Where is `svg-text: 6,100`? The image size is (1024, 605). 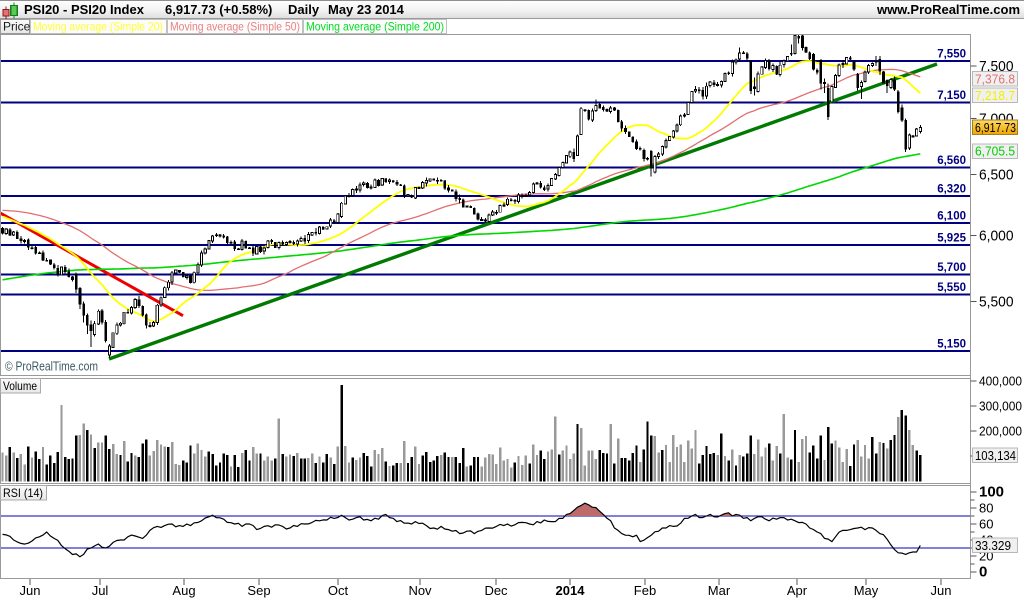
svg-text: 6,100 is located at coordinates (951, 216).